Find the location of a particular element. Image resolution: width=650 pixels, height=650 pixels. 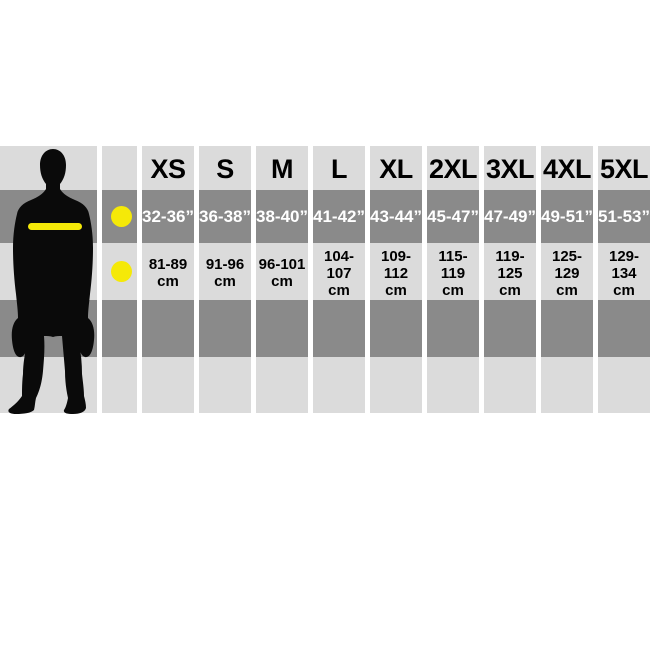

size-header-m: M is located at coordinates (282, 168).